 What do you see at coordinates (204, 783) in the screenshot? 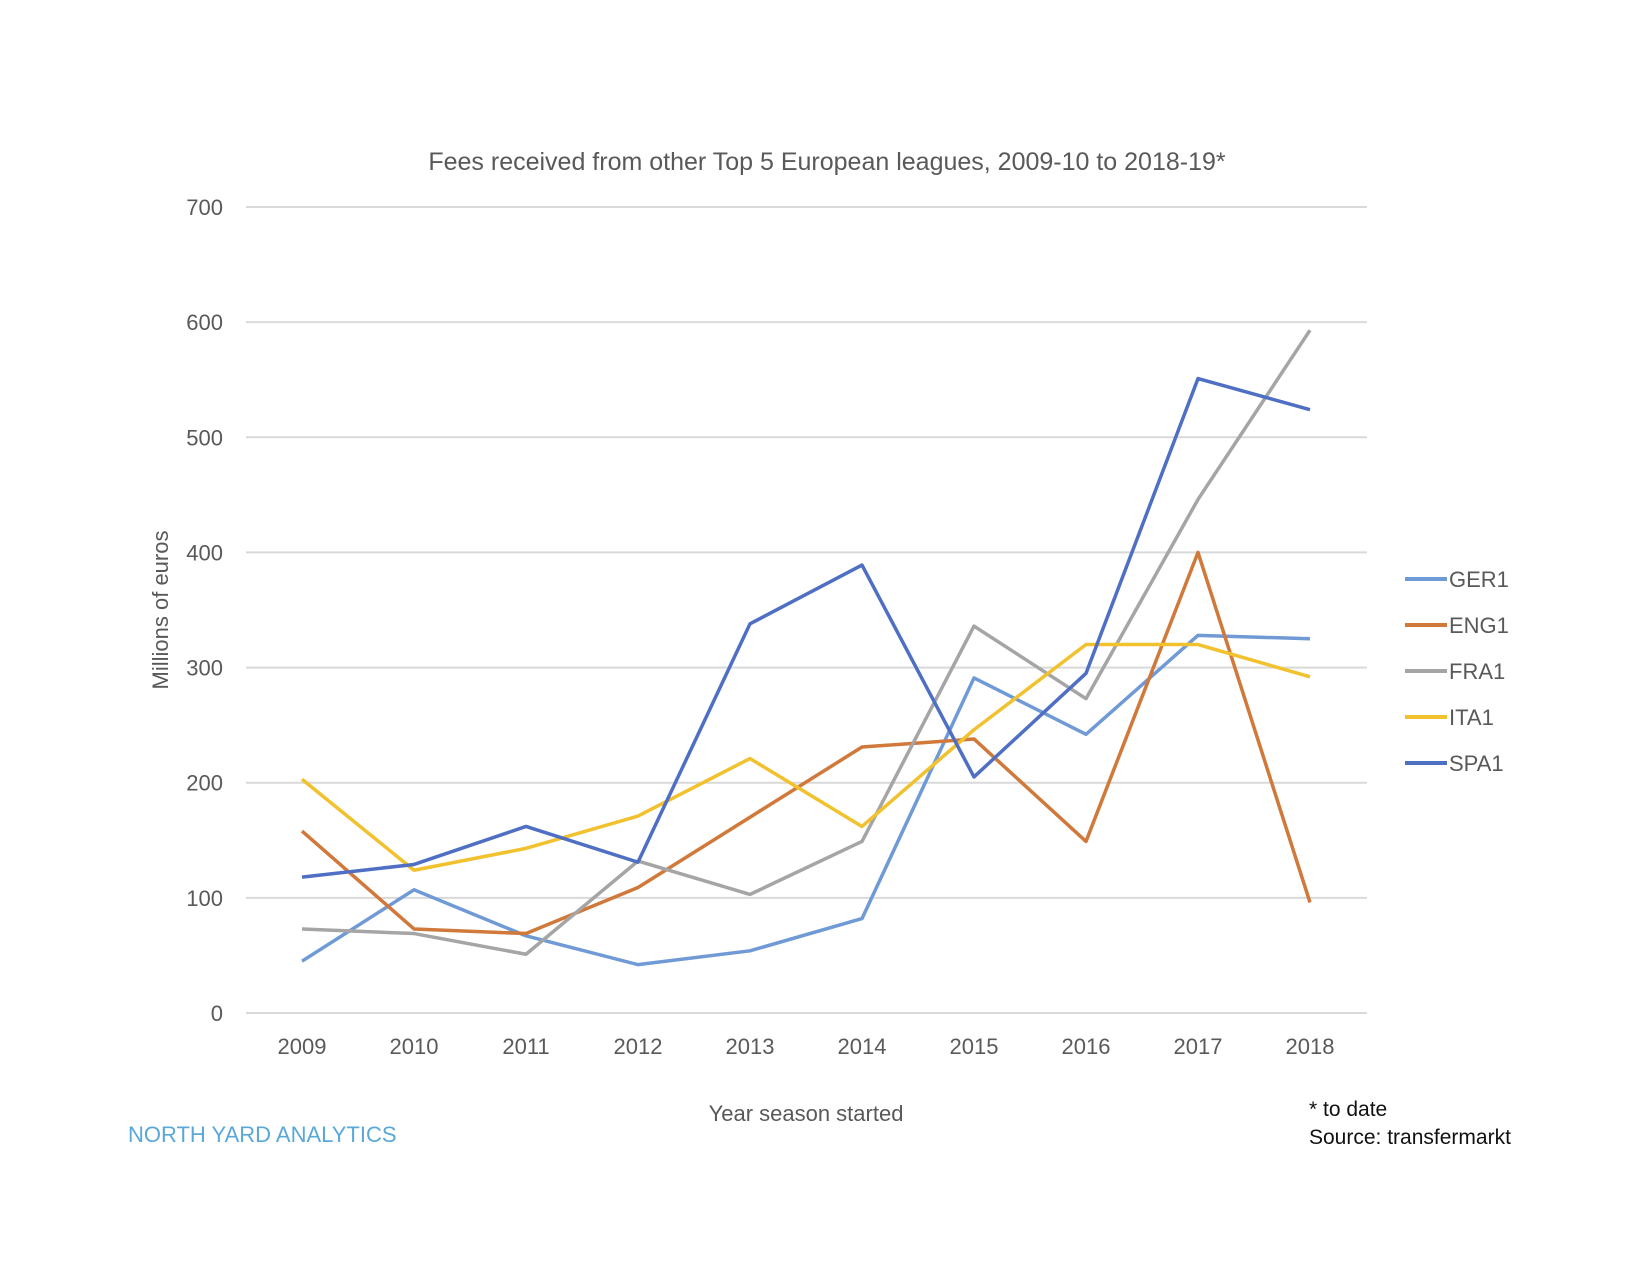
I see `y-tick-label: 200` at bounding box center [204, 783].